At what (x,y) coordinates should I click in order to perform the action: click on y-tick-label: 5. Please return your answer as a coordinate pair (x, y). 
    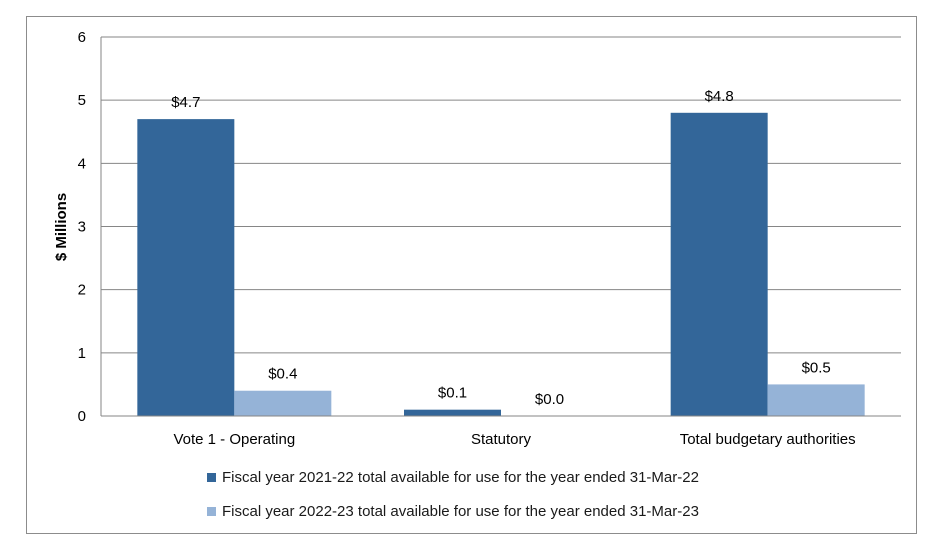
    Looking at the image, I should click on (82, 100).